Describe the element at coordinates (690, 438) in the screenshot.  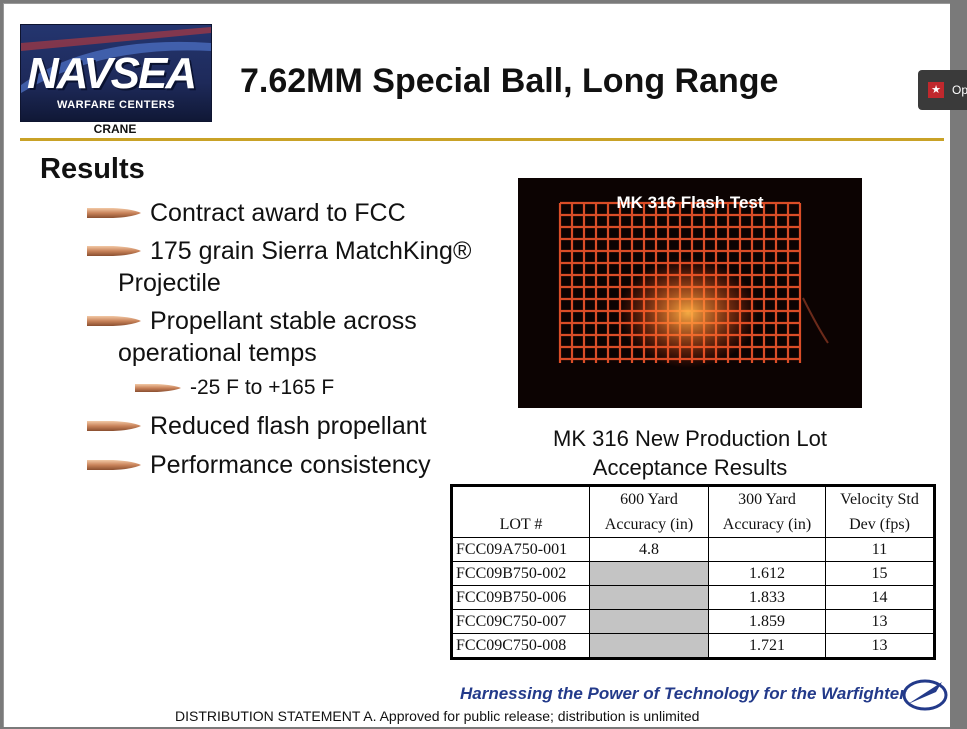
I see `table-caption-line1: MK 316 New Production Lot` at that location.